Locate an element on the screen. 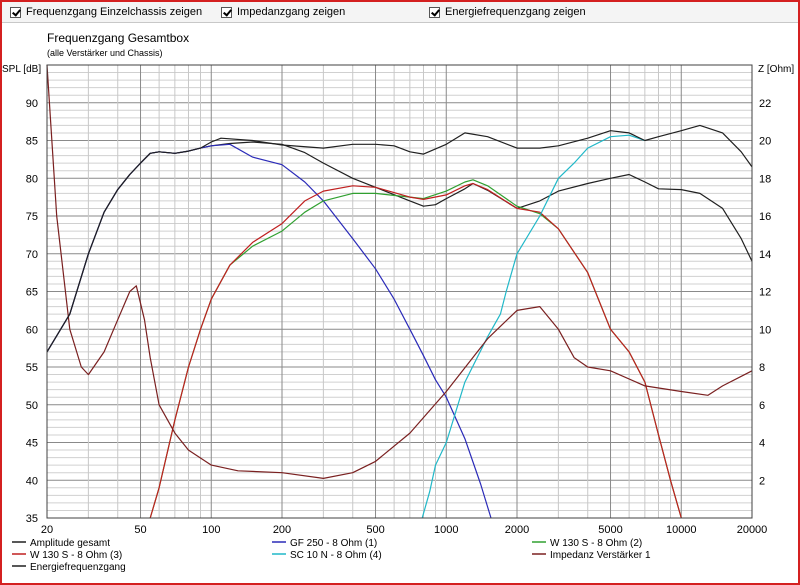  x-tick-label: 5000 is located at coordinates (610, 530).